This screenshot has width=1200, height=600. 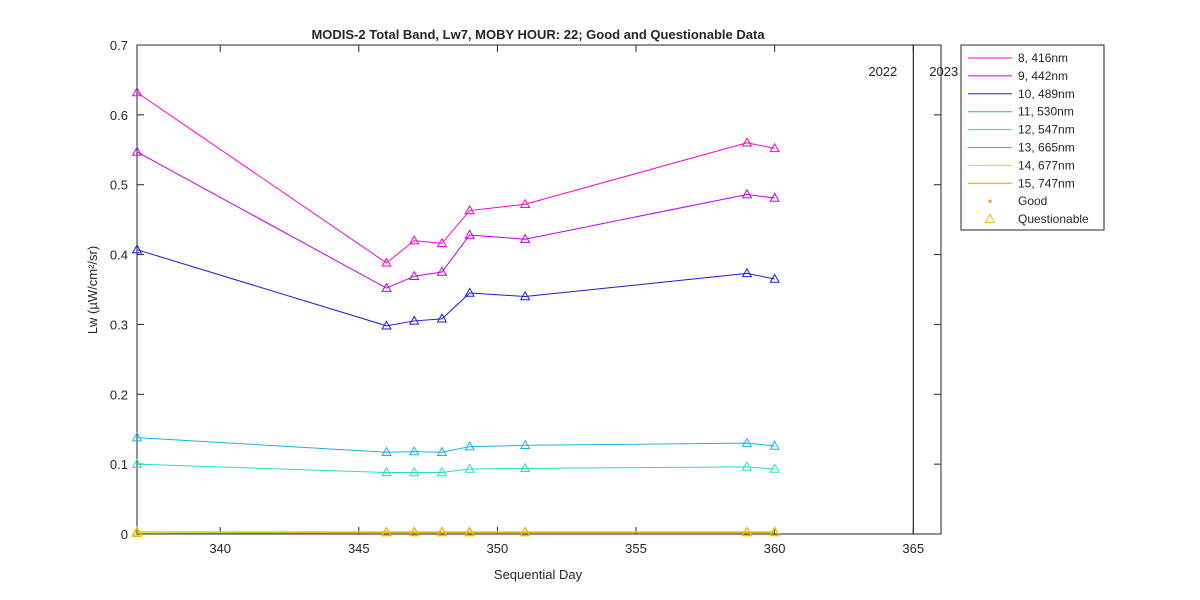 I want to click on legend-marker-questionable, so click(x=990, y=218).